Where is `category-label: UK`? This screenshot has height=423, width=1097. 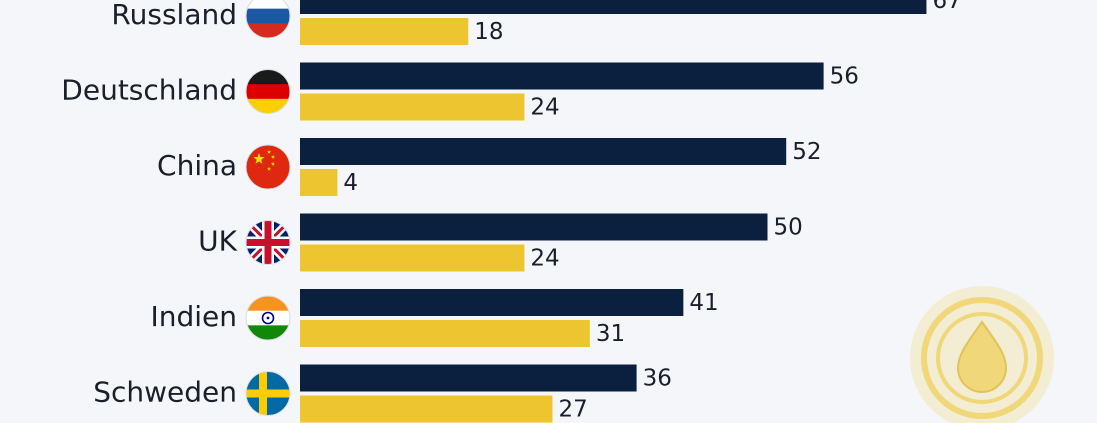
category-label: UK is located at coordinates (217, 241).